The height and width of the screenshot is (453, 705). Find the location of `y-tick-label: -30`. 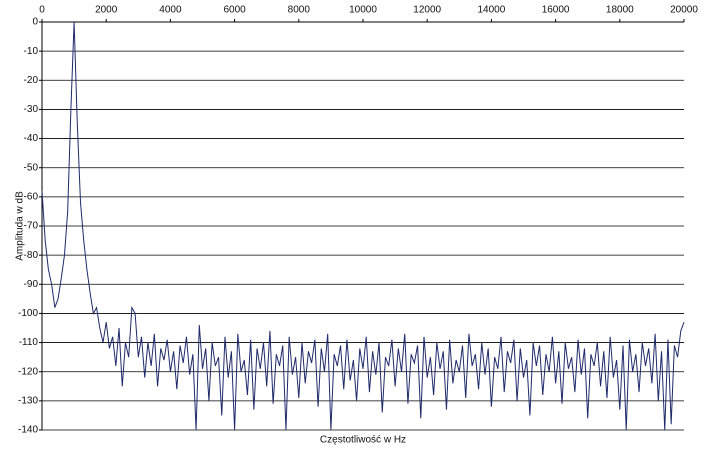

y-tick-label: -30 is located at coordinates (31, 109).